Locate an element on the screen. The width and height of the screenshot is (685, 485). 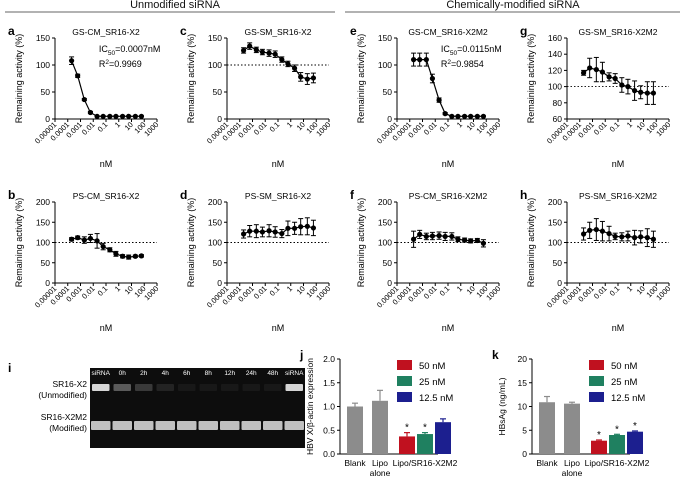
r2-value: =0.9969 is located at coordinates (125, 64).